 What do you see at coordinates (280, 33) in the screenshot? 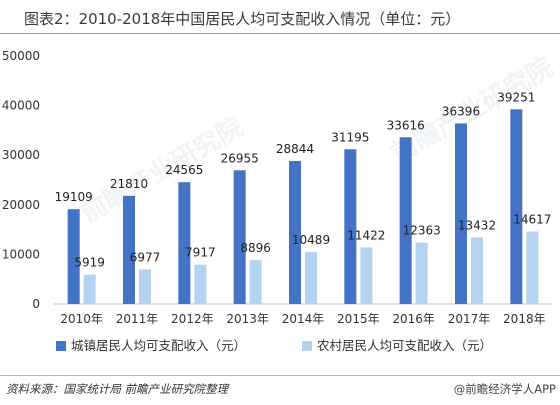
I see `title-divider` at bounding box center [280, 33].